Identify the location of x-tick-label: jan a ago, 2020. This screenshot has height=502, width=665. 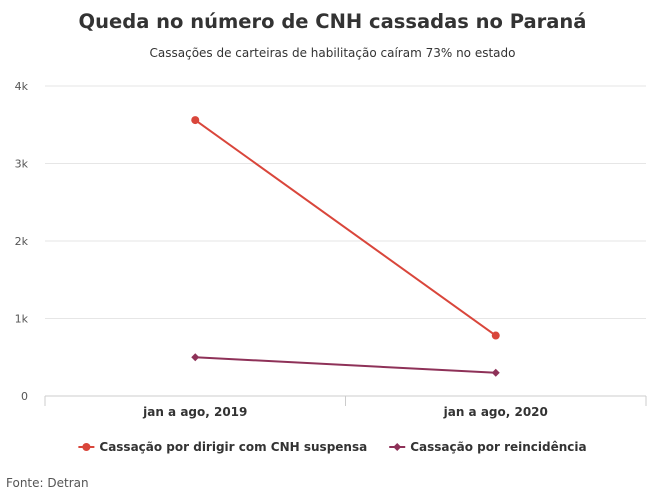
(495, 412).